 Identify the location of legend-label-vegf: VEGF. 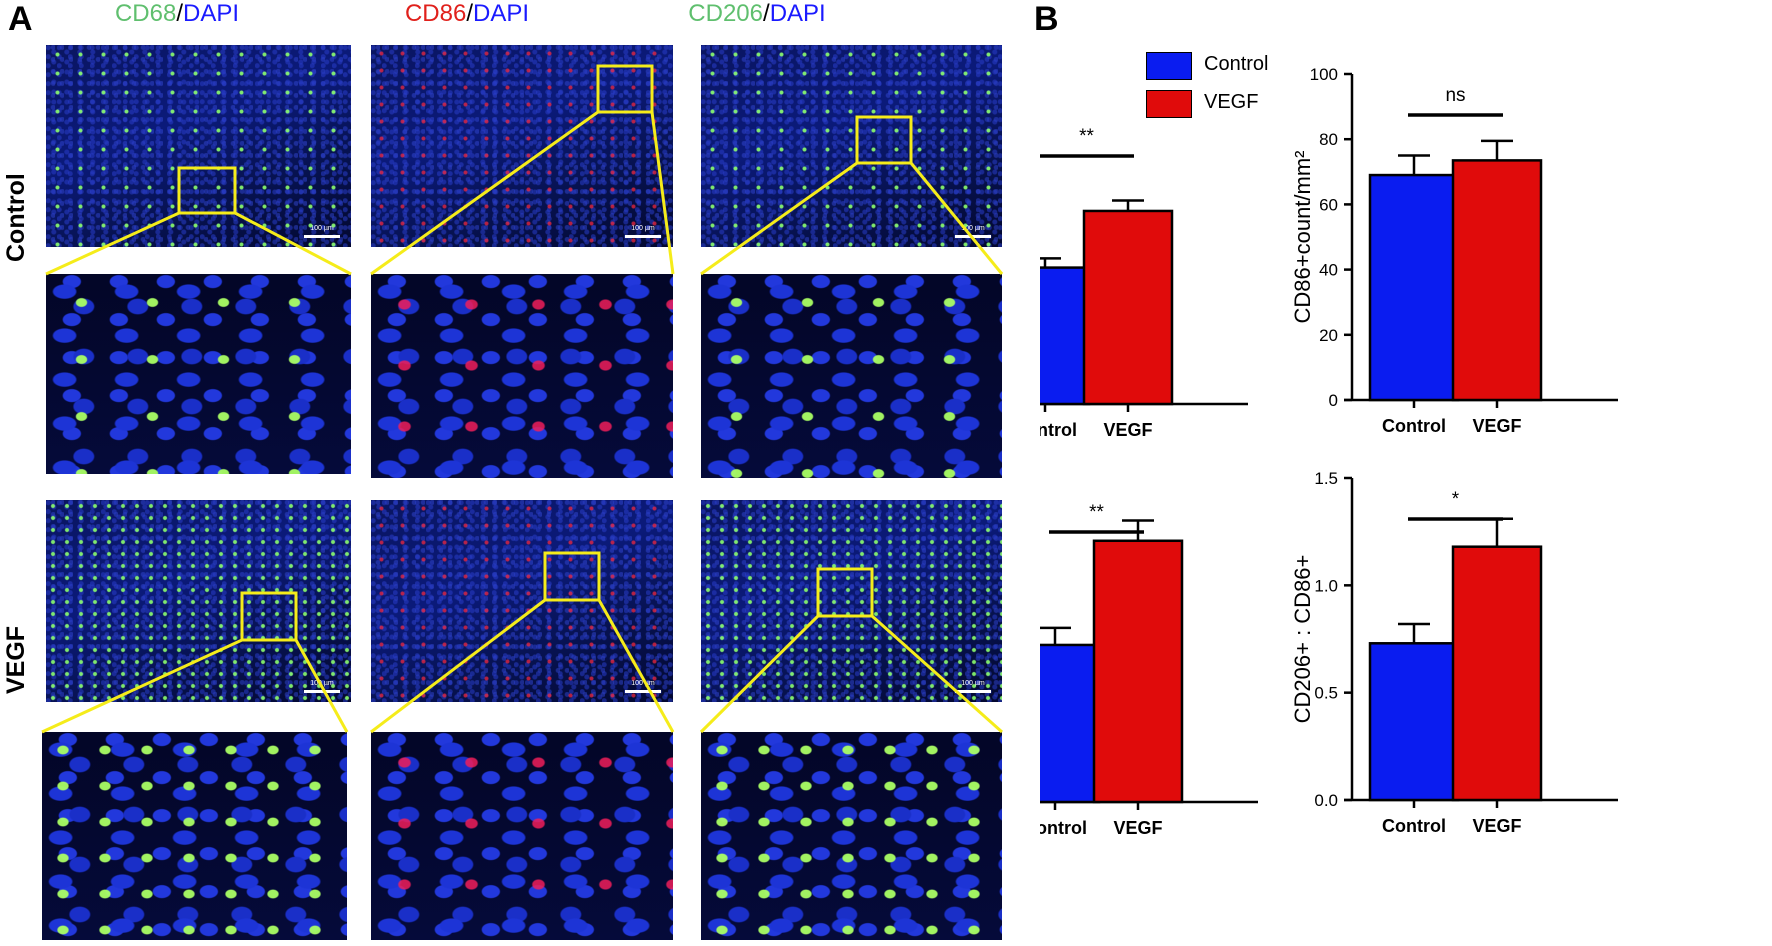
(1231, 102).